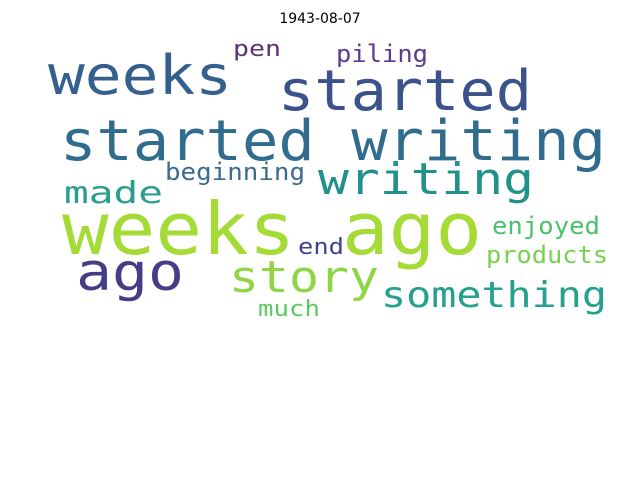  Describe the element at coordinates (235, 172) in the screenshot. I see `word-beginning: beginning` at that location.